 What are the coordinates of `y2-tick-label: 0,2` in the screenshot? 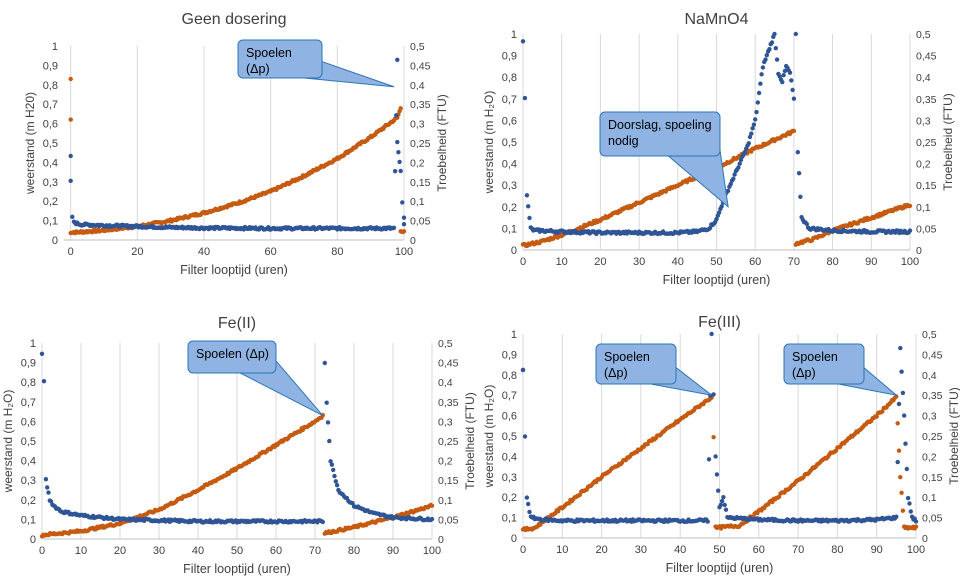 It's located at (923, 165).